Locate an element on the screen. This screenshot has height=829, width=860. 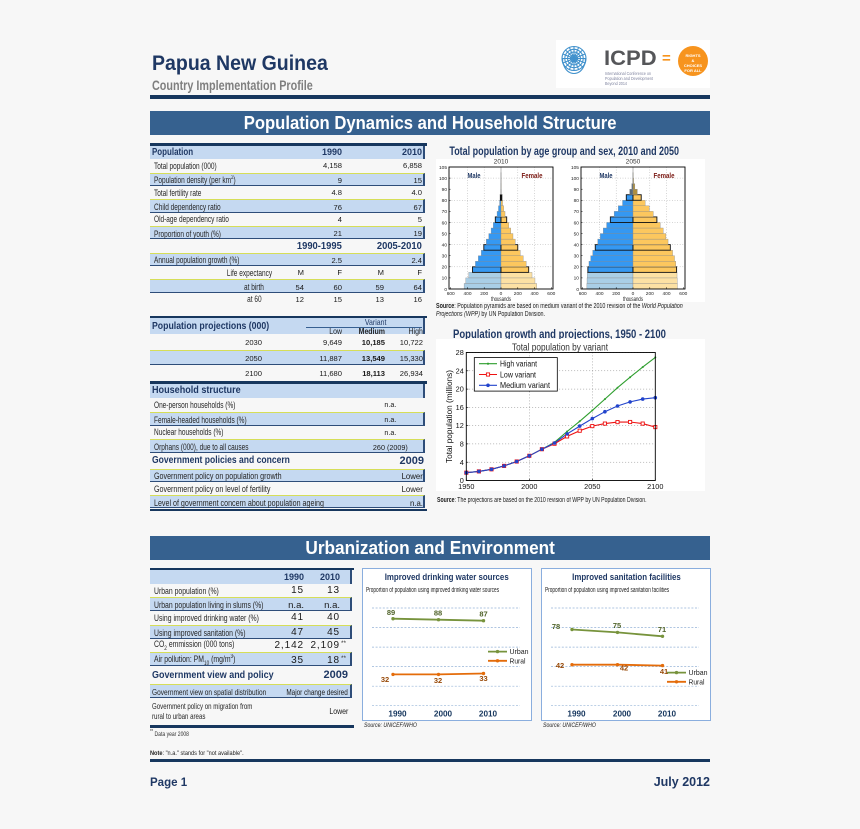
svg-text: 24 is located at coordinates (460, 370).